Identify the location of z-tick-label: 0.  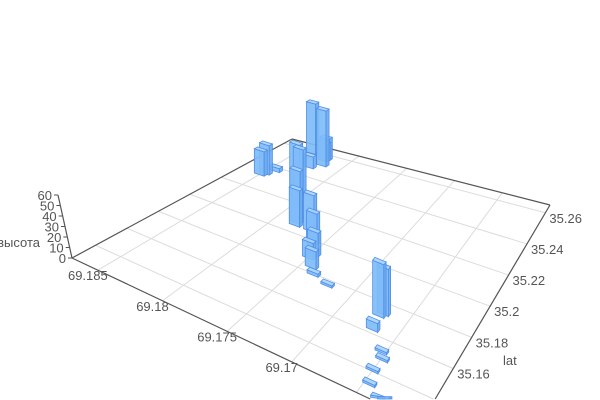
(62, 258).